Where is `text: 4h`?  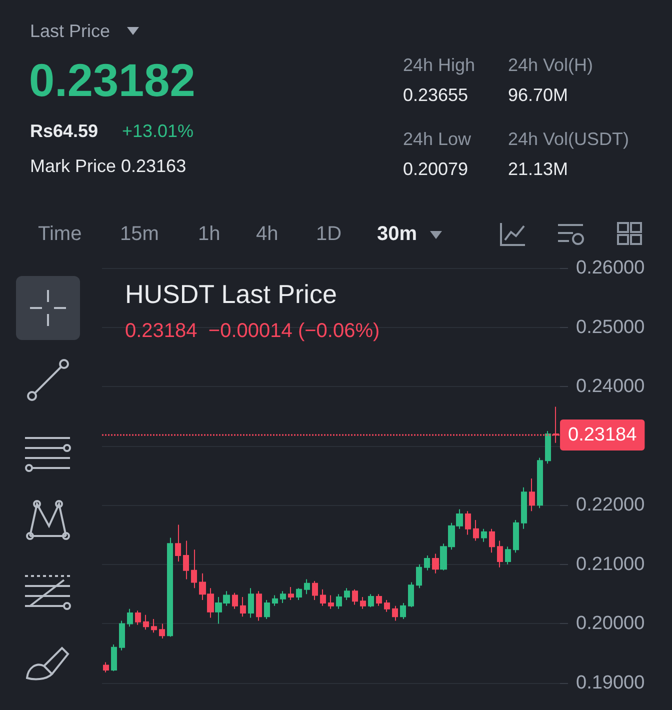
text: 4h is located at coordinates (267, 234).